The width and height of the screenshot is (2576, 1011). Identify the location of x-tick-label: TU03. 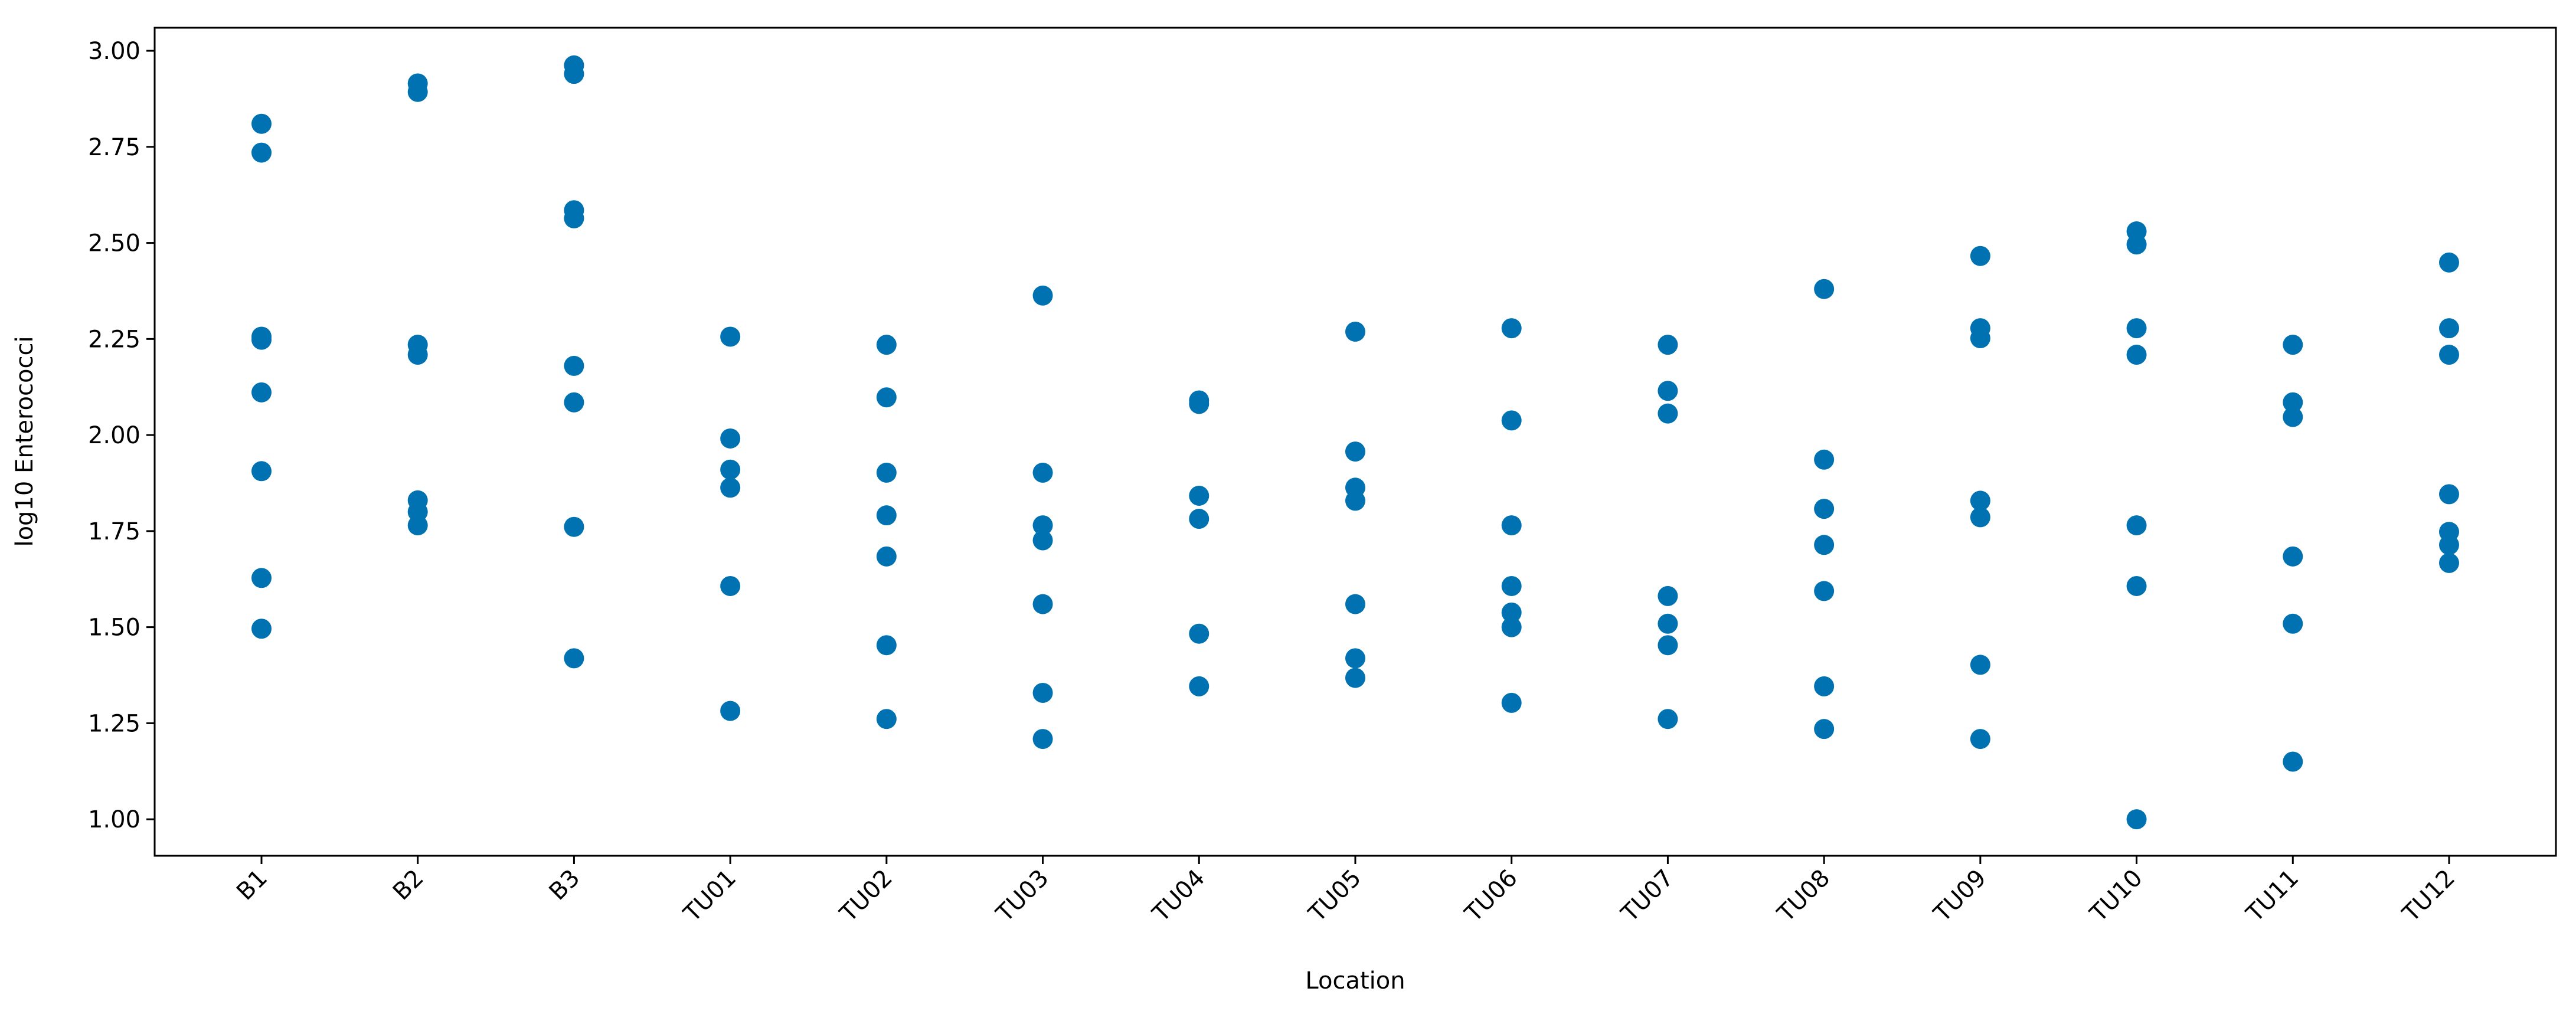
(1022, 896).